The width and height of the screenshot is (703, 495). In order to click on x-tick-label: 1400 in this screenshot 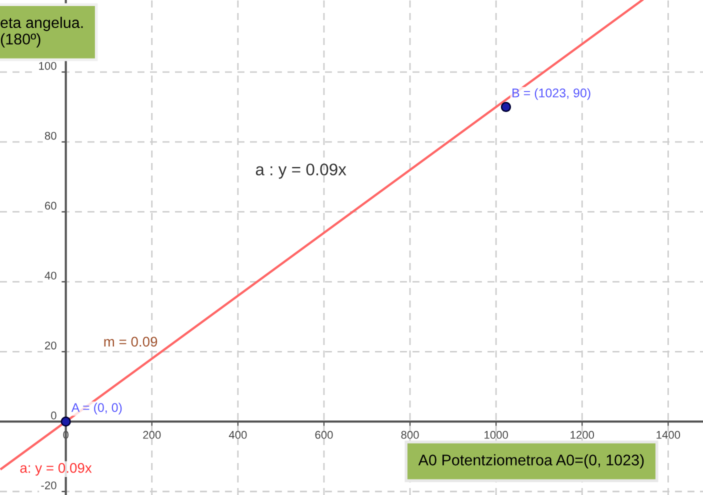, I will do `click(668, 434)`.